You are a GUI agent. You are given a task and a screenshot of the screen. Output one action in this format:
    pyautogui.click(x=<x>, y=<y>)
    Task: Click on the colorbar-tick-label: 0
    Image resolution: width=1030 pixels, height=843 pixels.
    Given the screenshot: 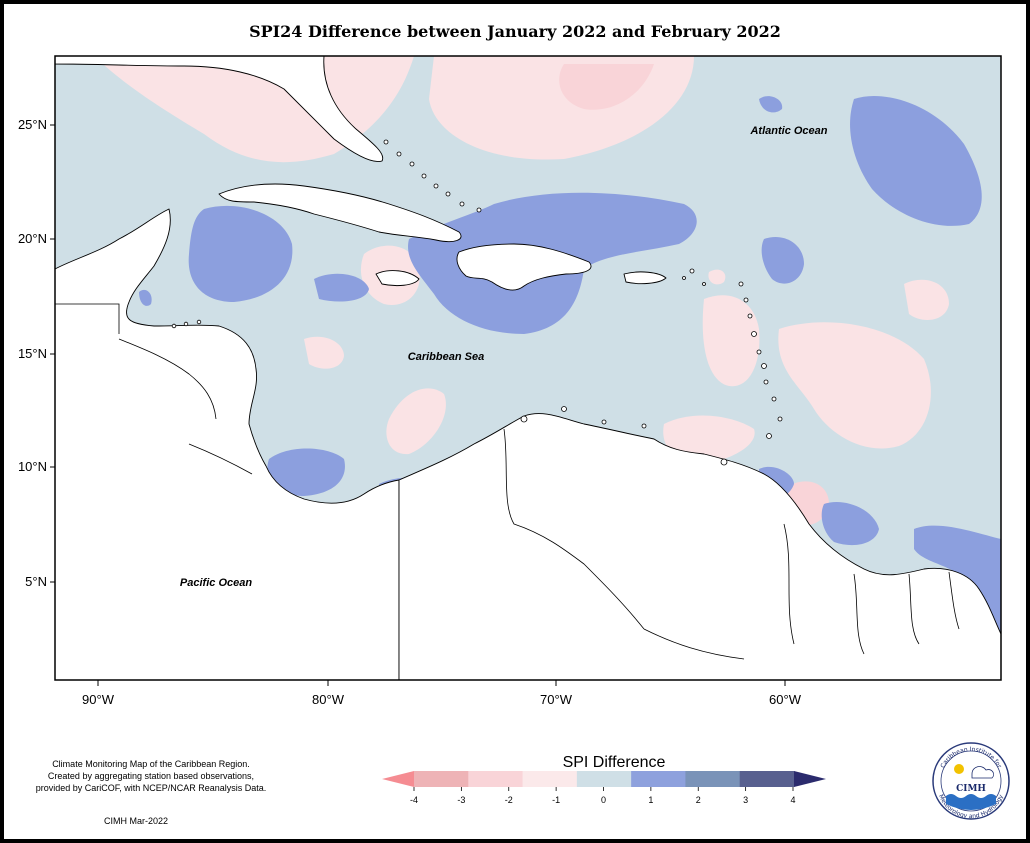 What is the action you would take?
    pyautogui.click(x=603, y=800)
    